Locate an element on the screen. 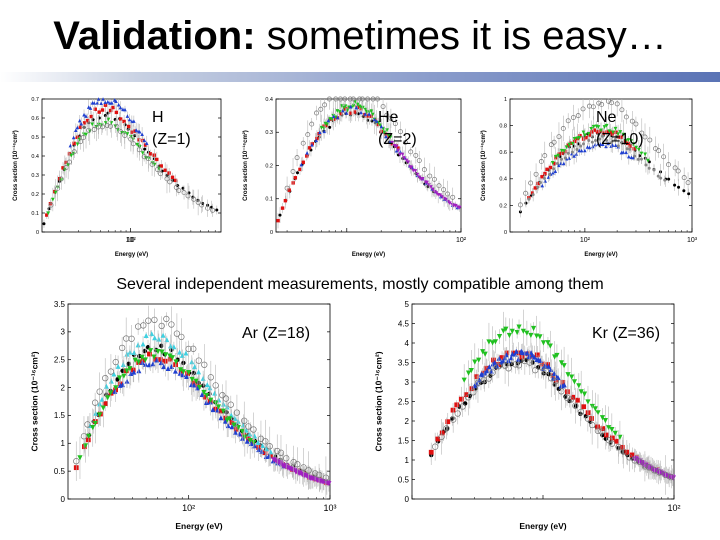  y-axis-title: Cross section (10⁻¹⁶cm²) is located at coordinates (15, 165).